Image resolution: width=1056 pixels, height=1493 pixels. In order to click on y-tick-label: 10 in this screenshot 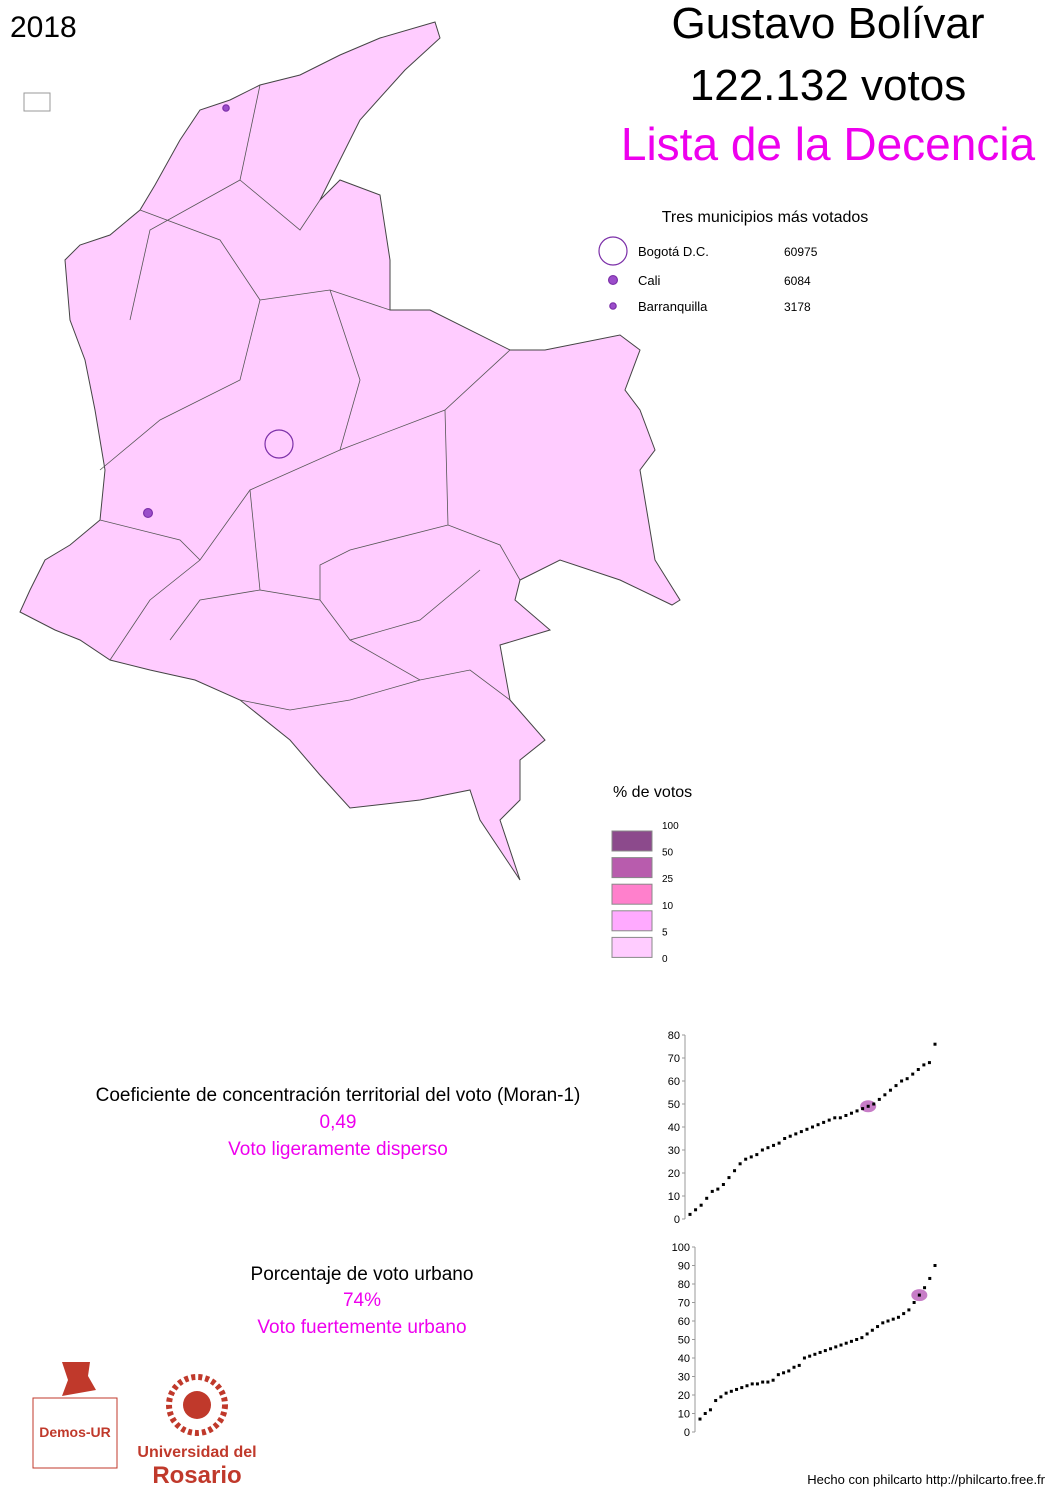, I will do `click(674, 1197)`.